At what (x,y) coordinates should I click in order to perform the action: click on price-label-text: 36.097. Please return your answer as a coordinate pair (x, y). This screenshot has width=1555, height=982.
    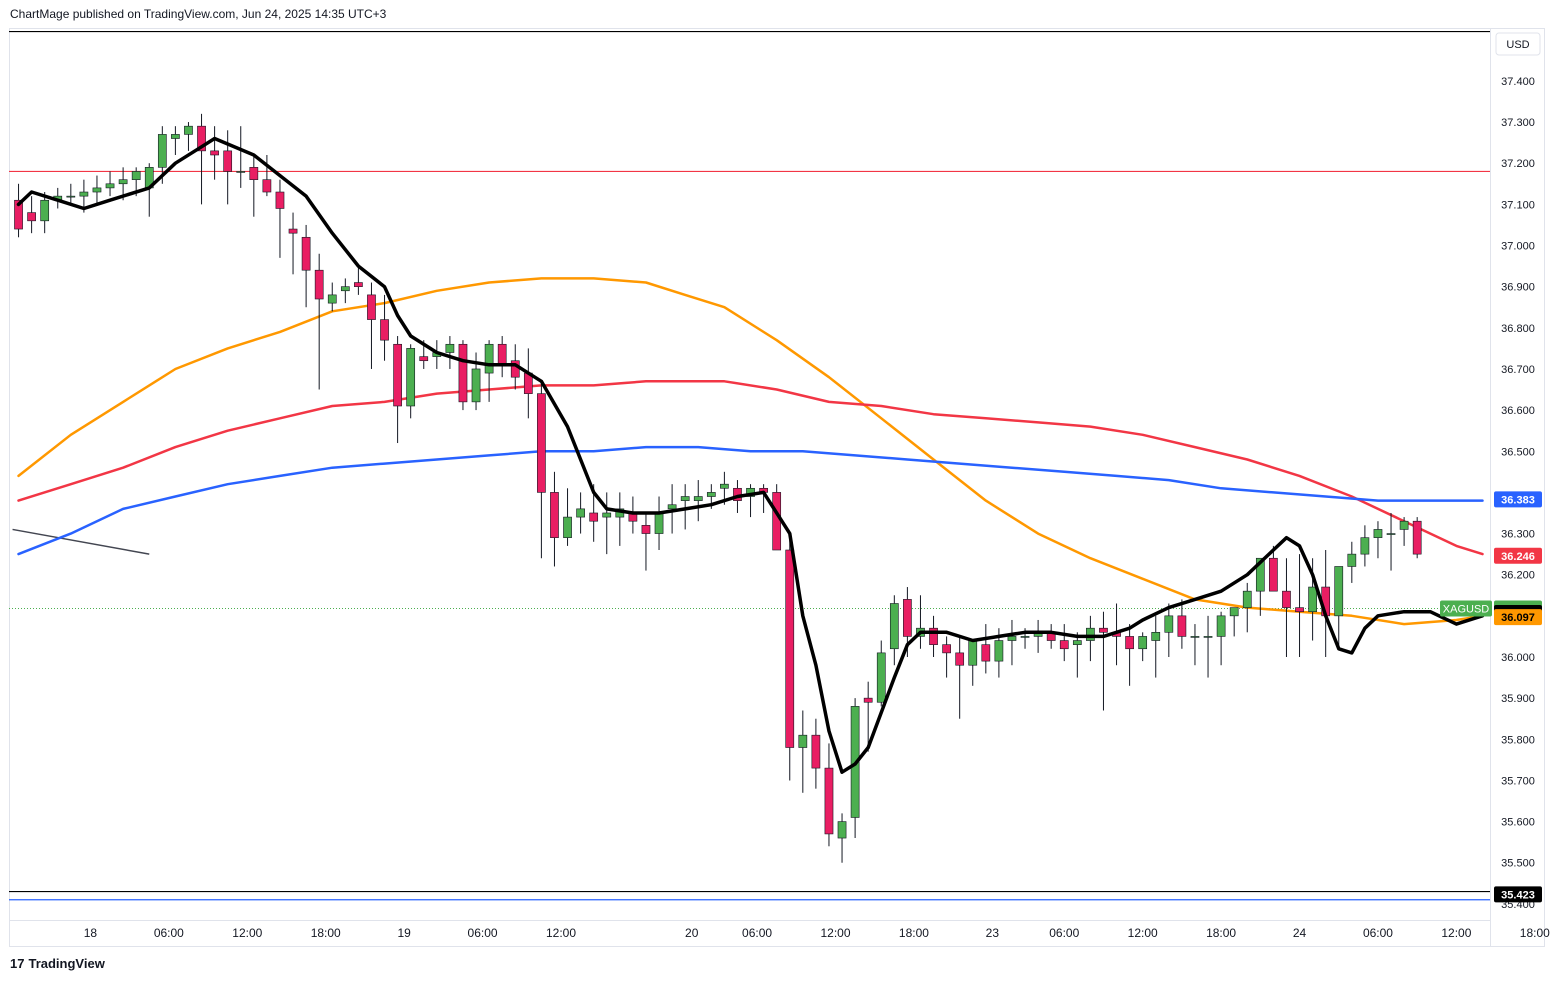
    Looking at the image, I should click on (1518, 618).